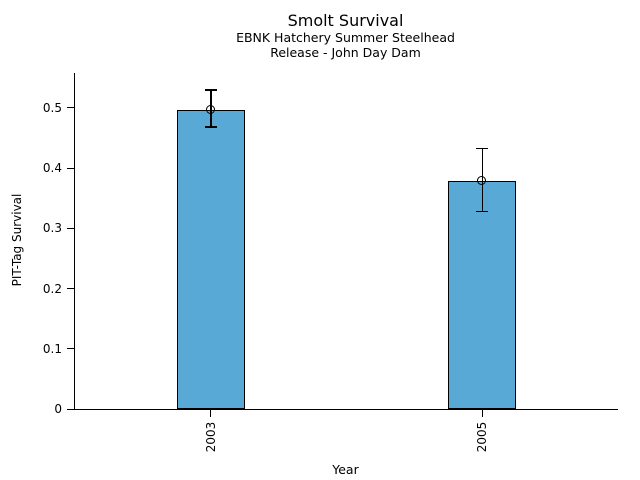  What do you see at coordinates (17, 240) in the screenshot?
I see `y-axis-label: PIT-Tag Survival` at bounding box center [17, 240].